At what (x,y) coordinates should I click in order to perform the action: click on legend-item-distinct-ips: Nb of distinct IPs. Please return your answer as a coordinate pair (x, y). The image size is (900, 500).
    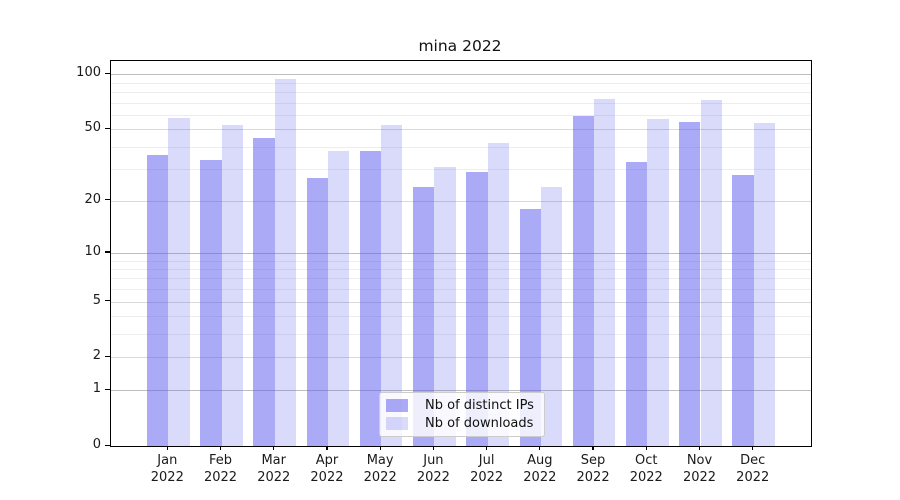
    Looking at the image, I should click on (462, 405).